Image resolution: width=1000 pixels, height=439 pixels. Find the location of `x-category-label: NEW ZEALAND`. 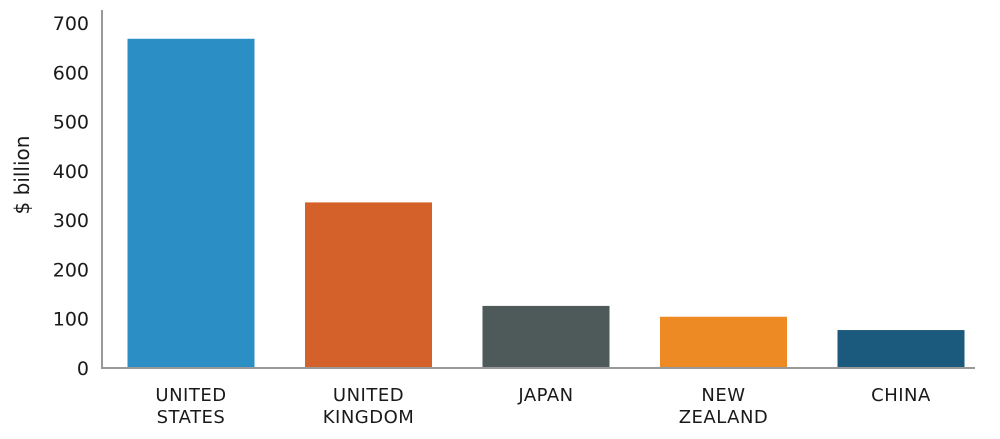

x-category-label: NEW ZEALAND is located at coordinates (724, 406).